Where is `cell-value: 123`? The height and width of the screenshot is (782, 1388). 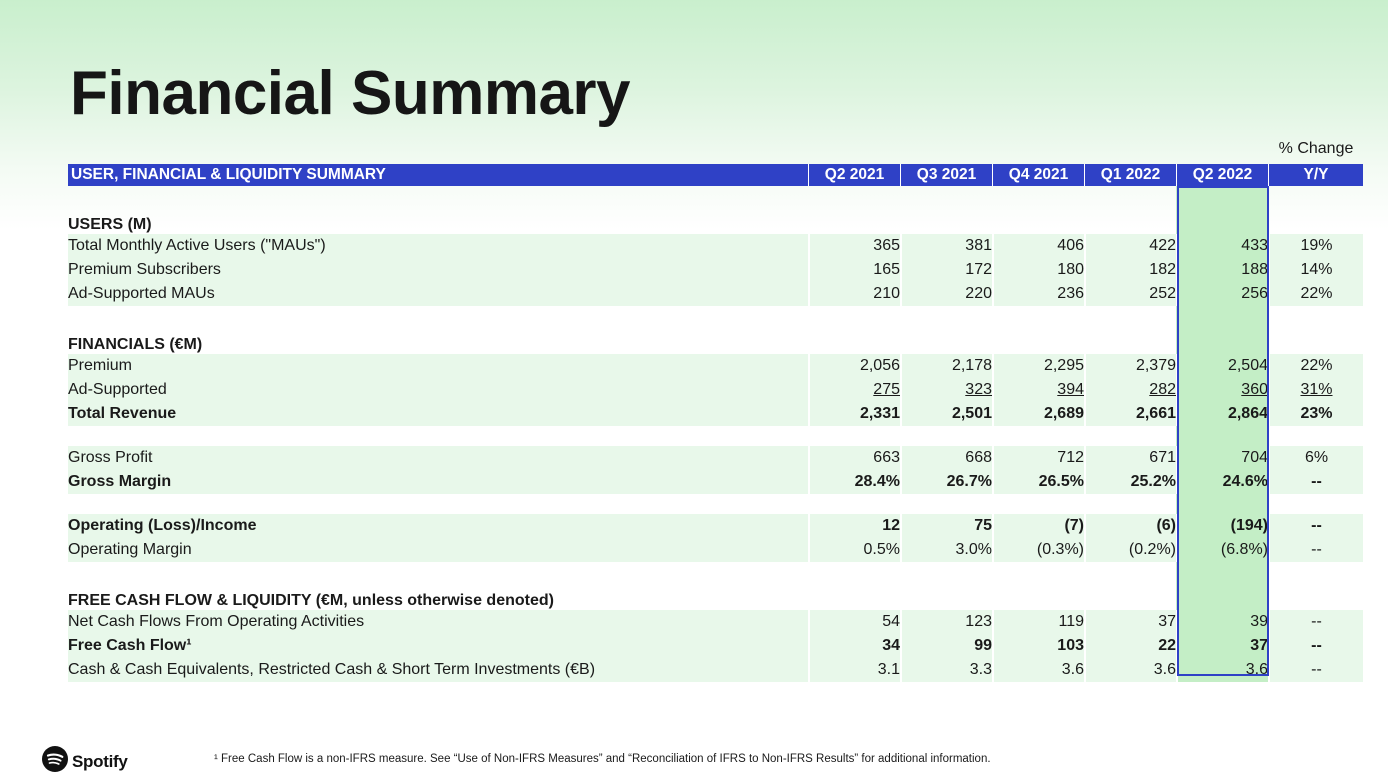 cell-value: 123 is located at coordinates (946, 622).